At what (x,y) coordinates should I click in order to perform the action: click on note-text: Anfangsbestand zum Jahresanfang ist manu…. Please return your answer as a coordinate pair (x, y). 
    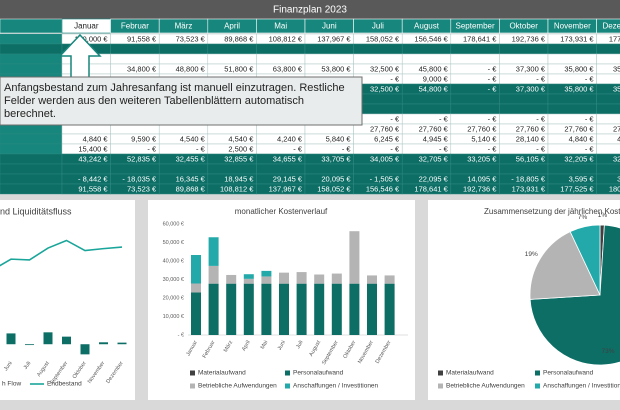
    Looking at the image, I should click on (174, 88).